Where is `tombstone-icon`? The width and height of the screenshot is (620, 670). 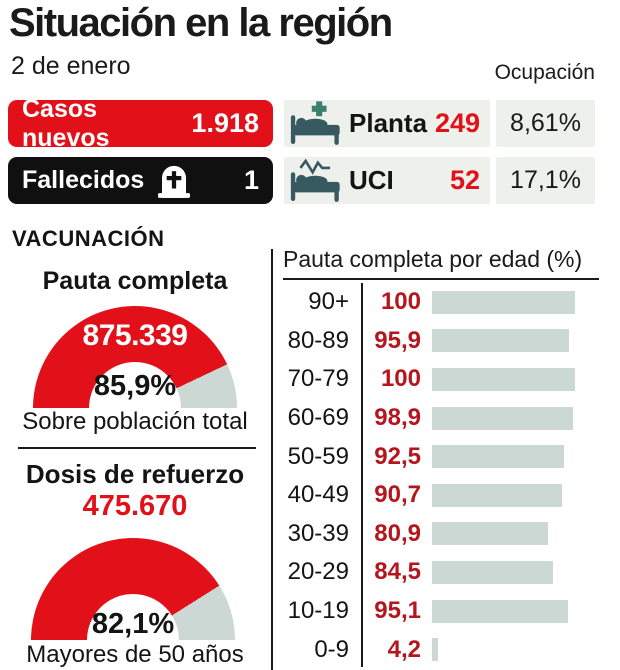
tombstone-icon is located at coordinates (174, 181).